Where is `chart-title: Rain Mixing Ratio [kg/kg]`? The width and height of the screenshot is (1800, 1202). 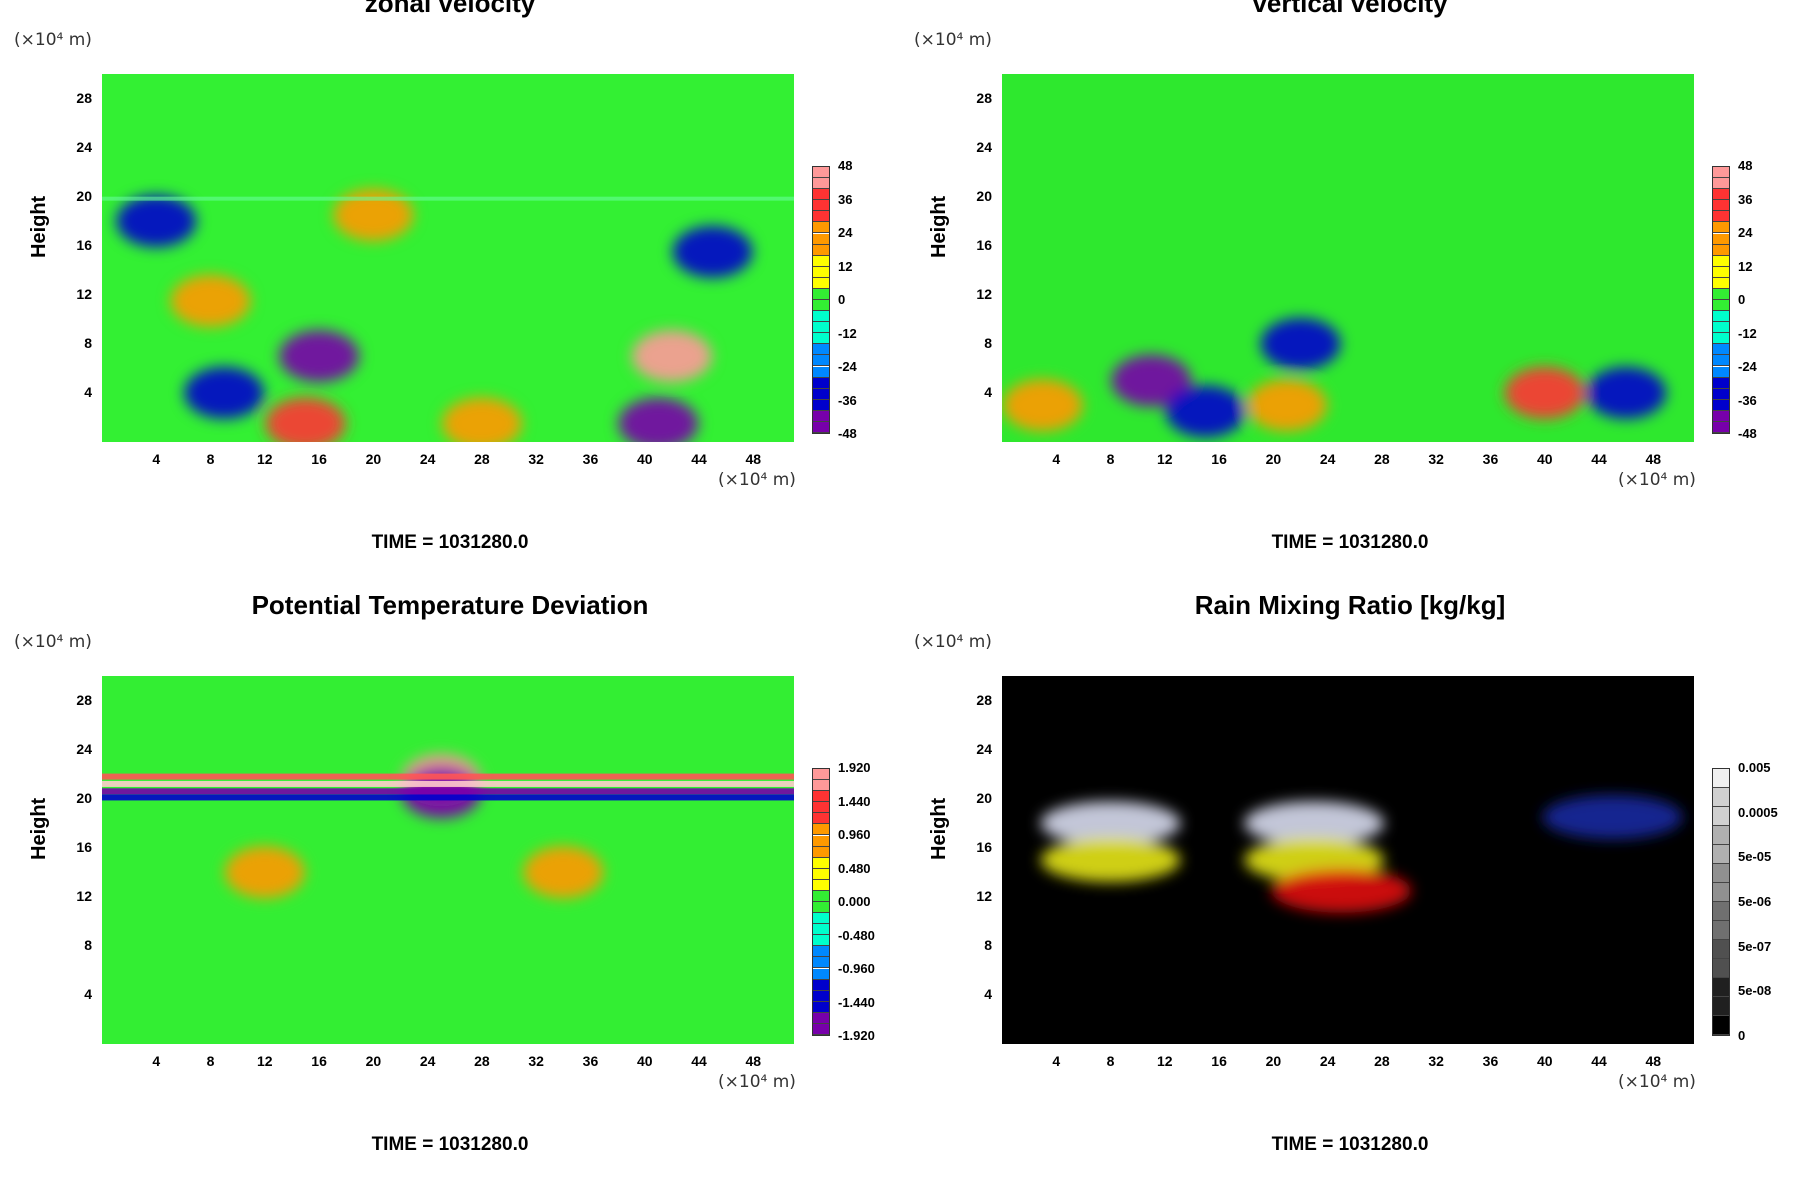
chart-title: Rain Mixing Ratio [kg/kg] is located at coordinates (1350, 605).